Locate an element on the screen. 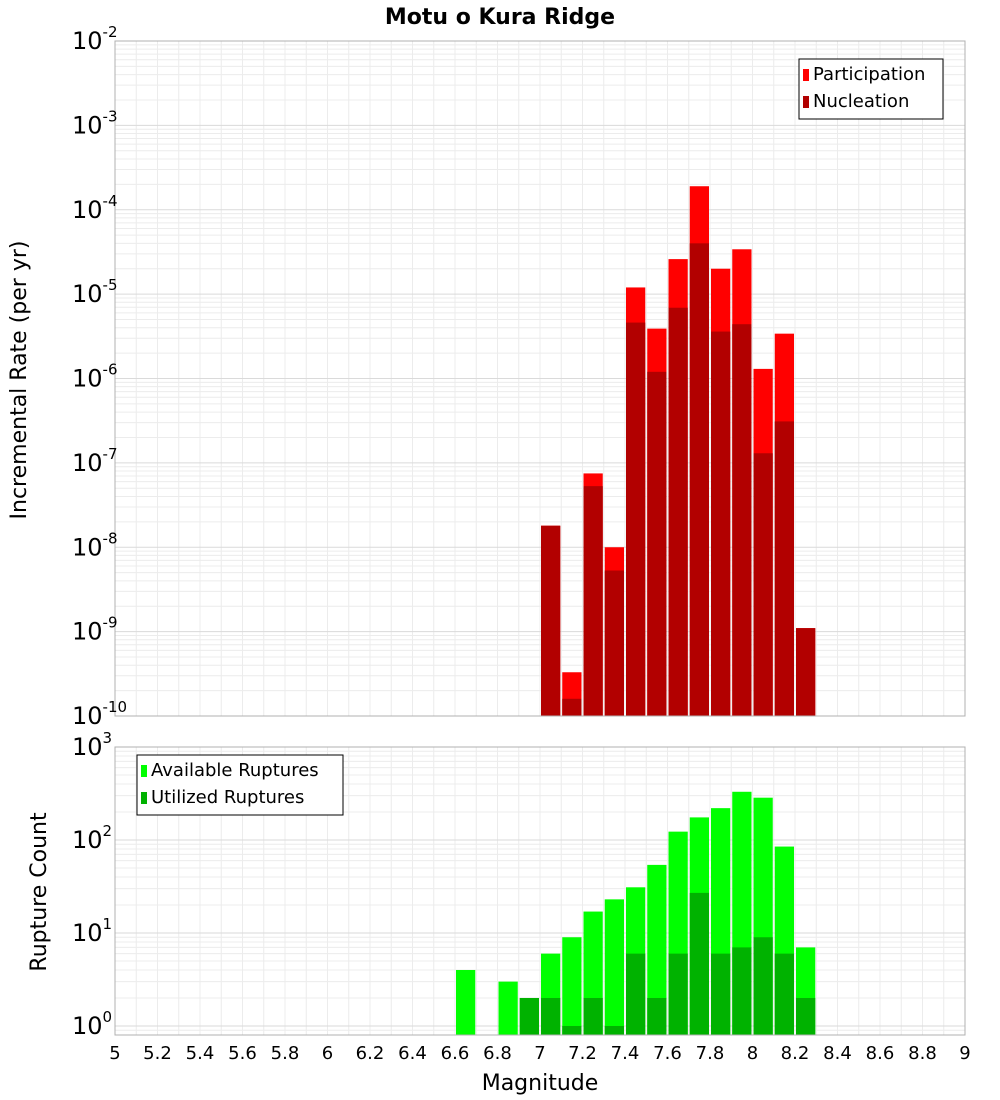 This screenshot has height=1100, width=1000. y-tick-label: 10⁻¹⁰ is located at coordinates (99, 714).